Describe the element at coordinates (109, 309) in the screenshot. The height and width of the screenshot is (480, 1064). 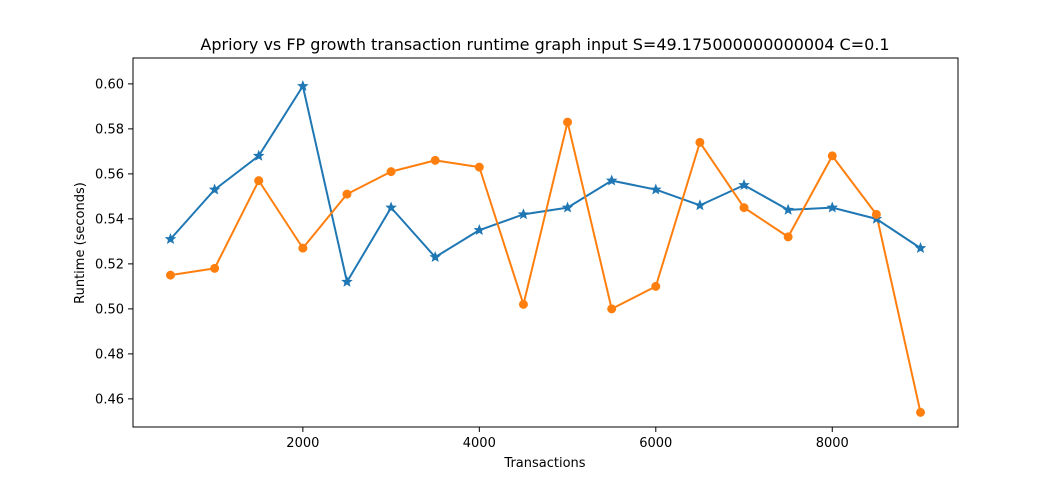
I see `y-tick-label: 0.50` at that location.